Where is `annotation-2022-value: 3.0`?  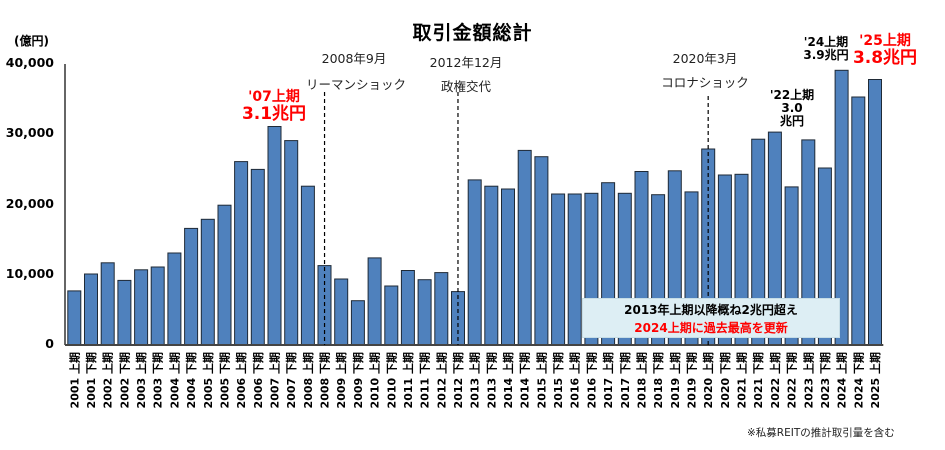
annotation-2022-value: 3.0 is located at coordinates (792, 108).